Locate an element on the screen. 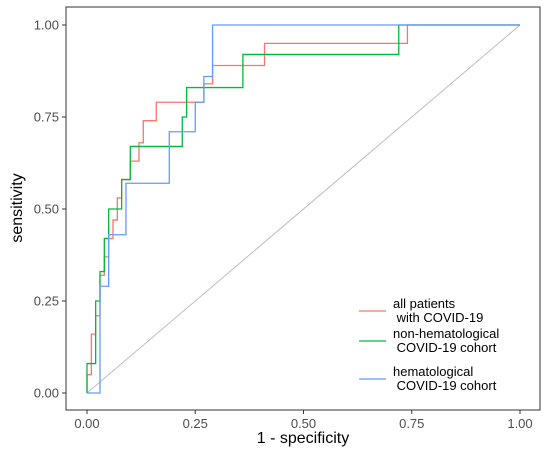  x-axis: 0.00 0.25 0.50 0.75 1.00 is located at coordinates (303, 420).